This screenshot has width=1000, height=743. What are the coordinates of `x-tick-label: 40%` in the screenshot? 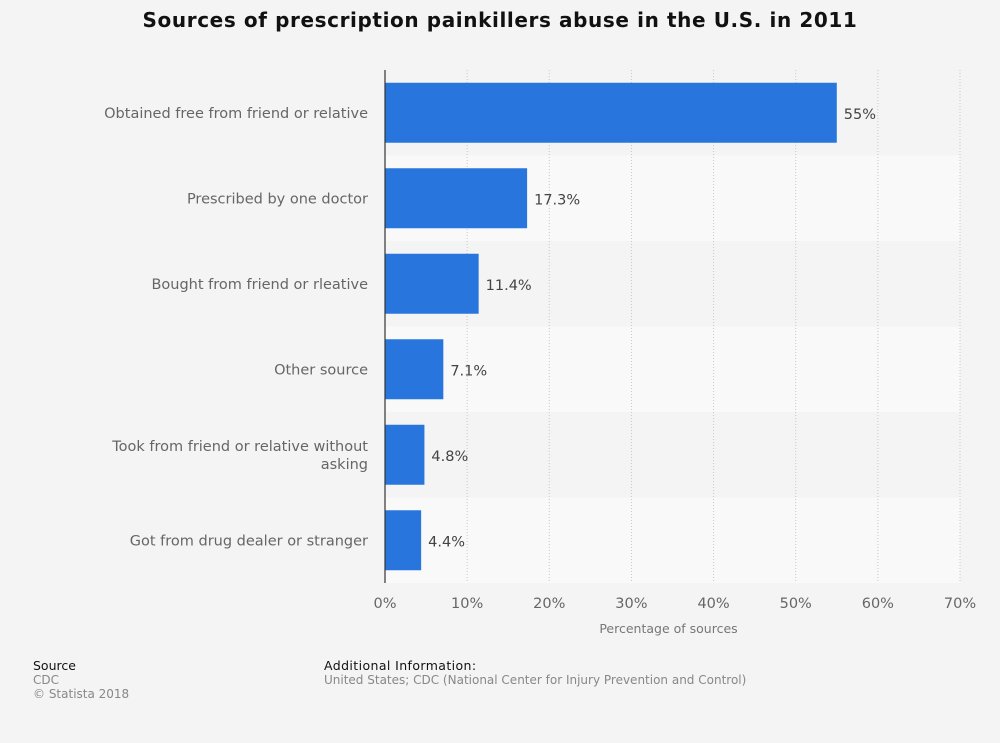 It's located at (713, 604).